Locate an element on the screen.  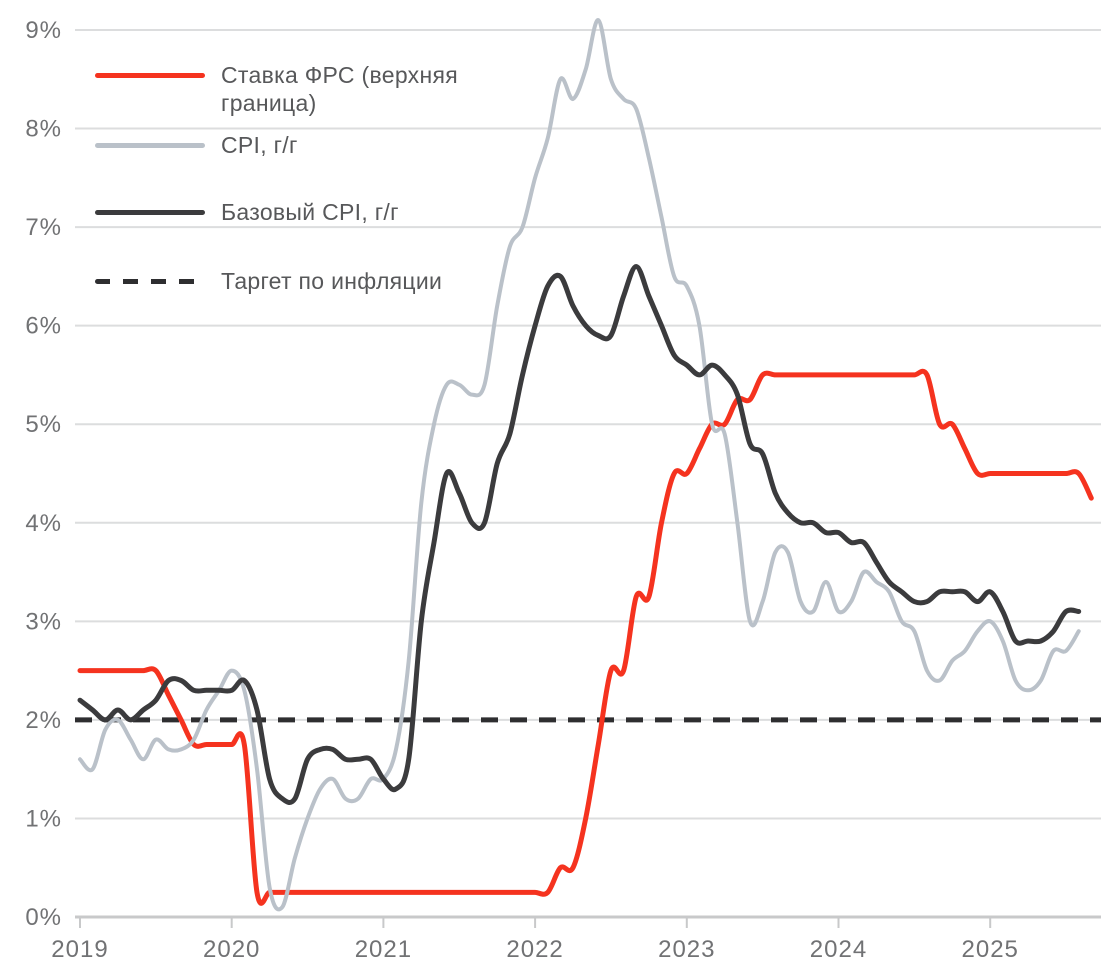
x-axis-label: 2021 is located at coordinates (383, 949).